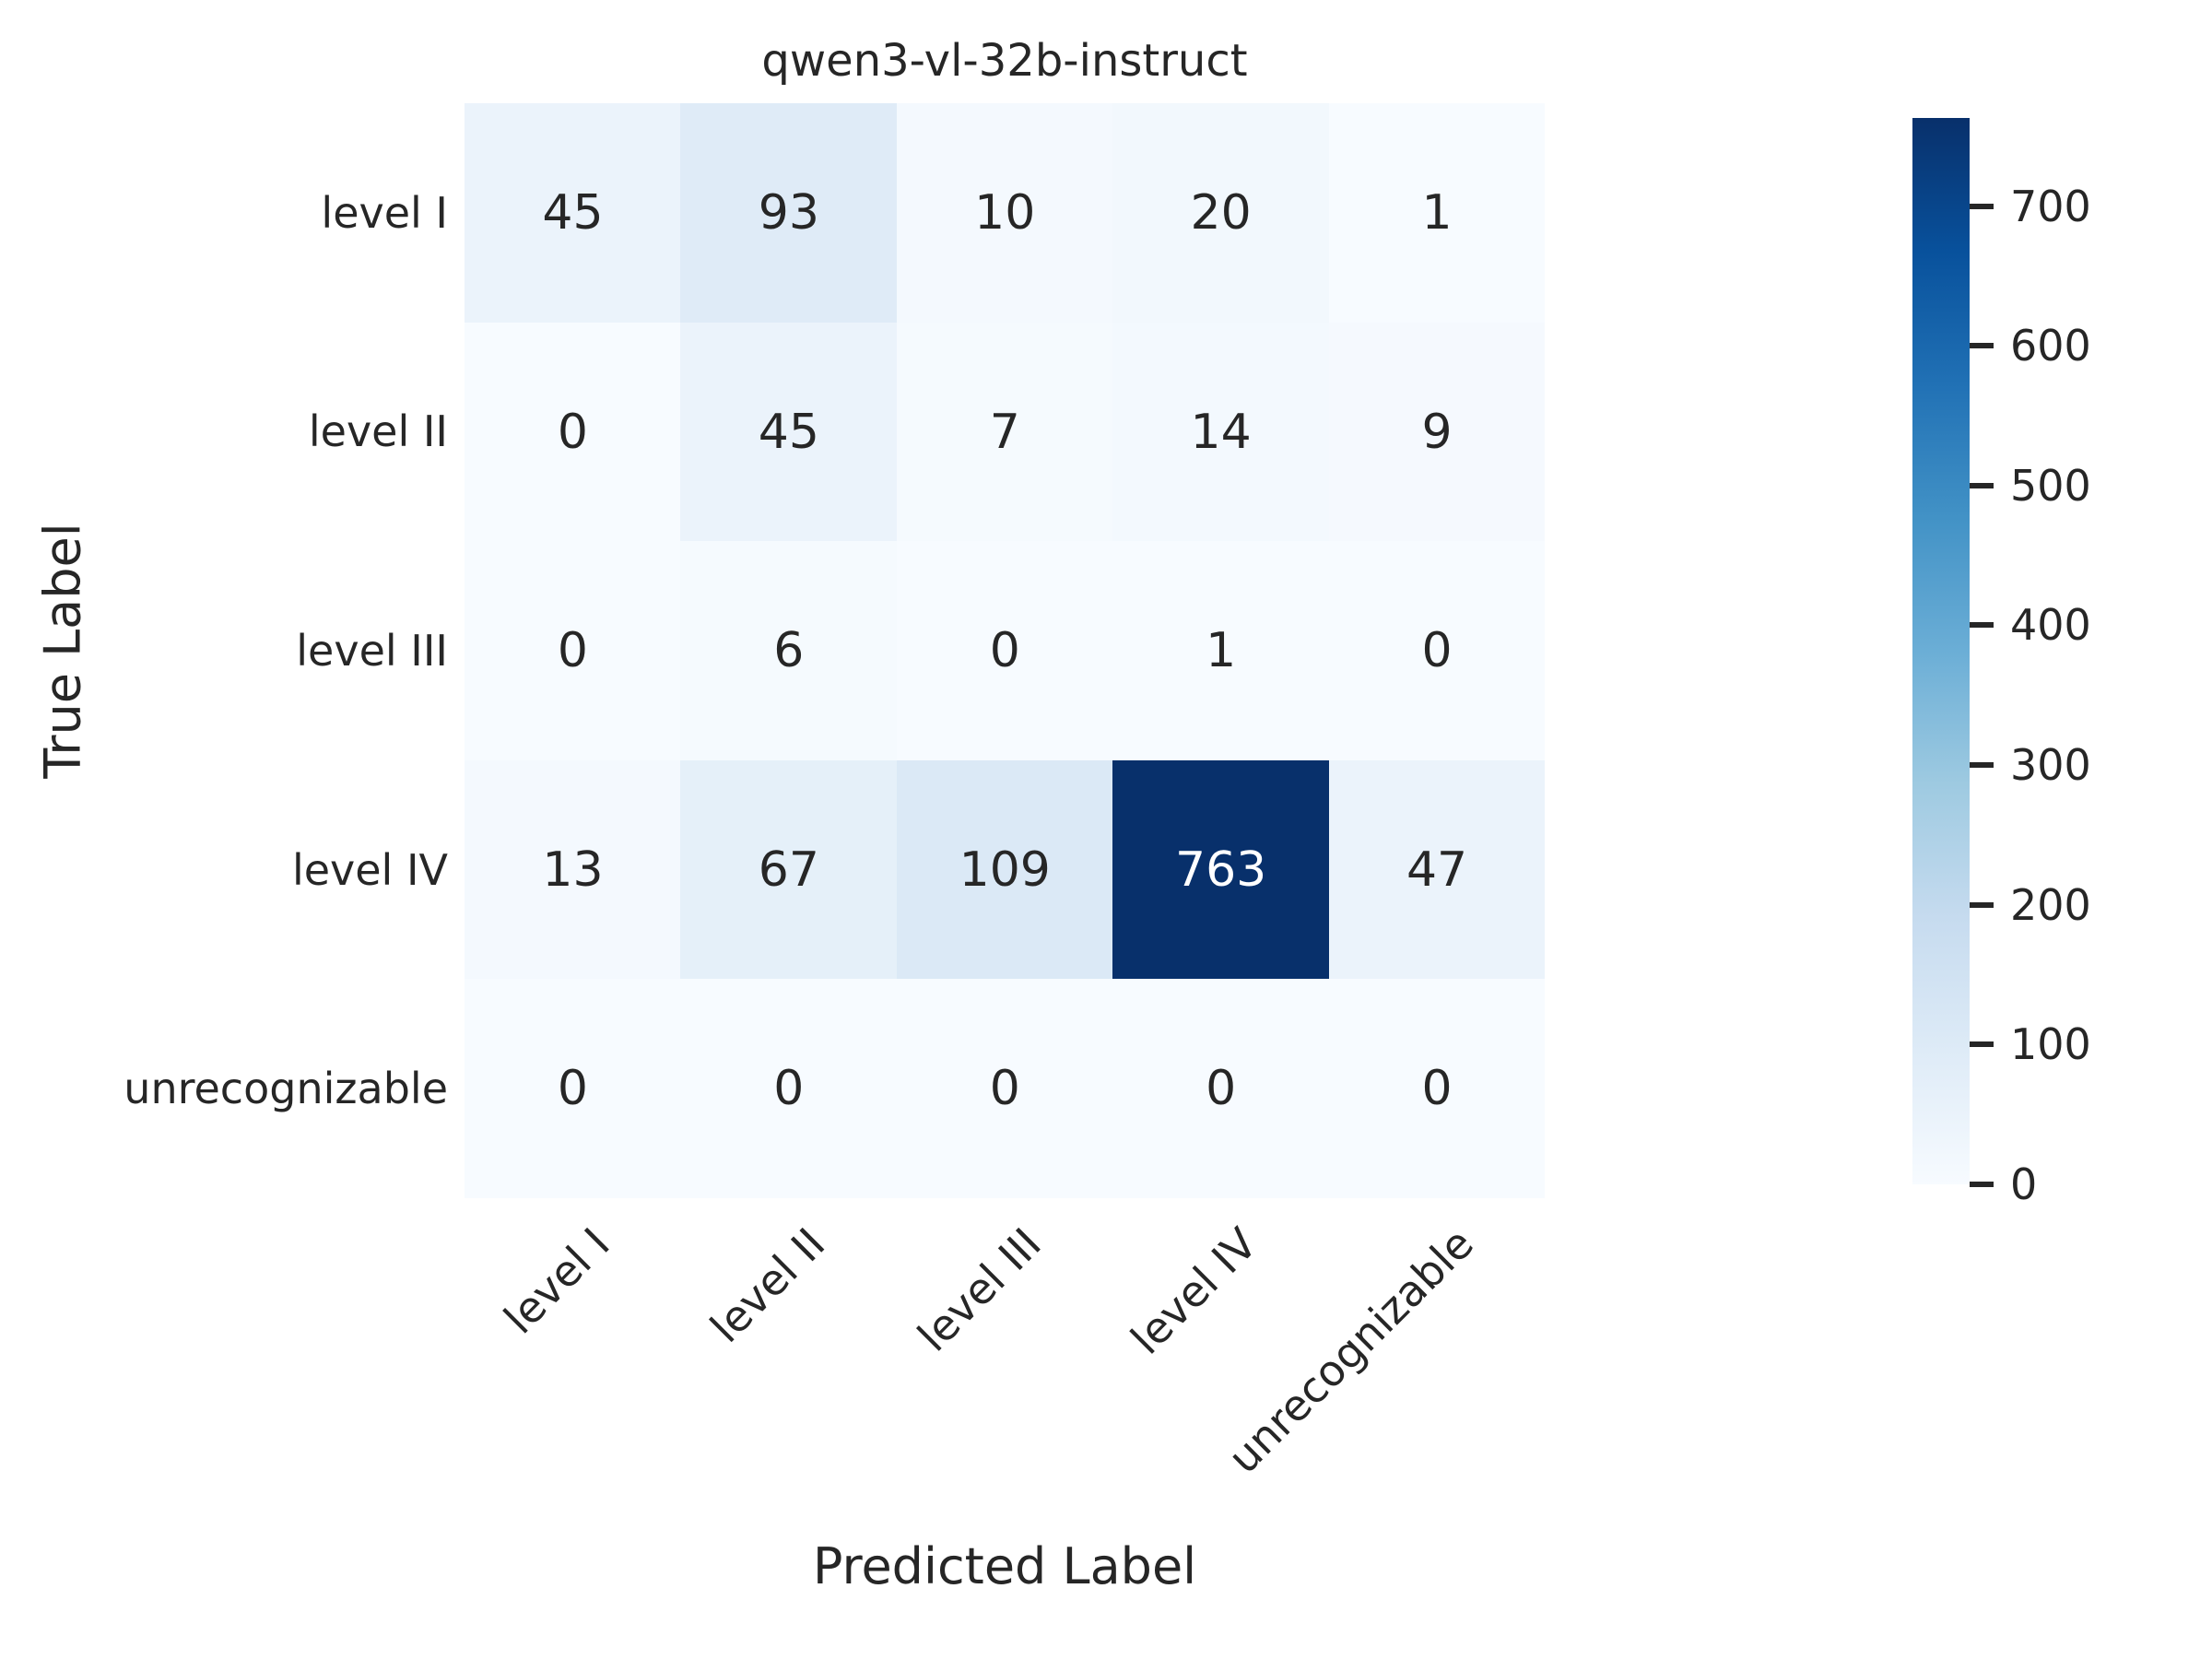  I want to click on x-axis-label: Predicted Label, so click(1004, 1566).